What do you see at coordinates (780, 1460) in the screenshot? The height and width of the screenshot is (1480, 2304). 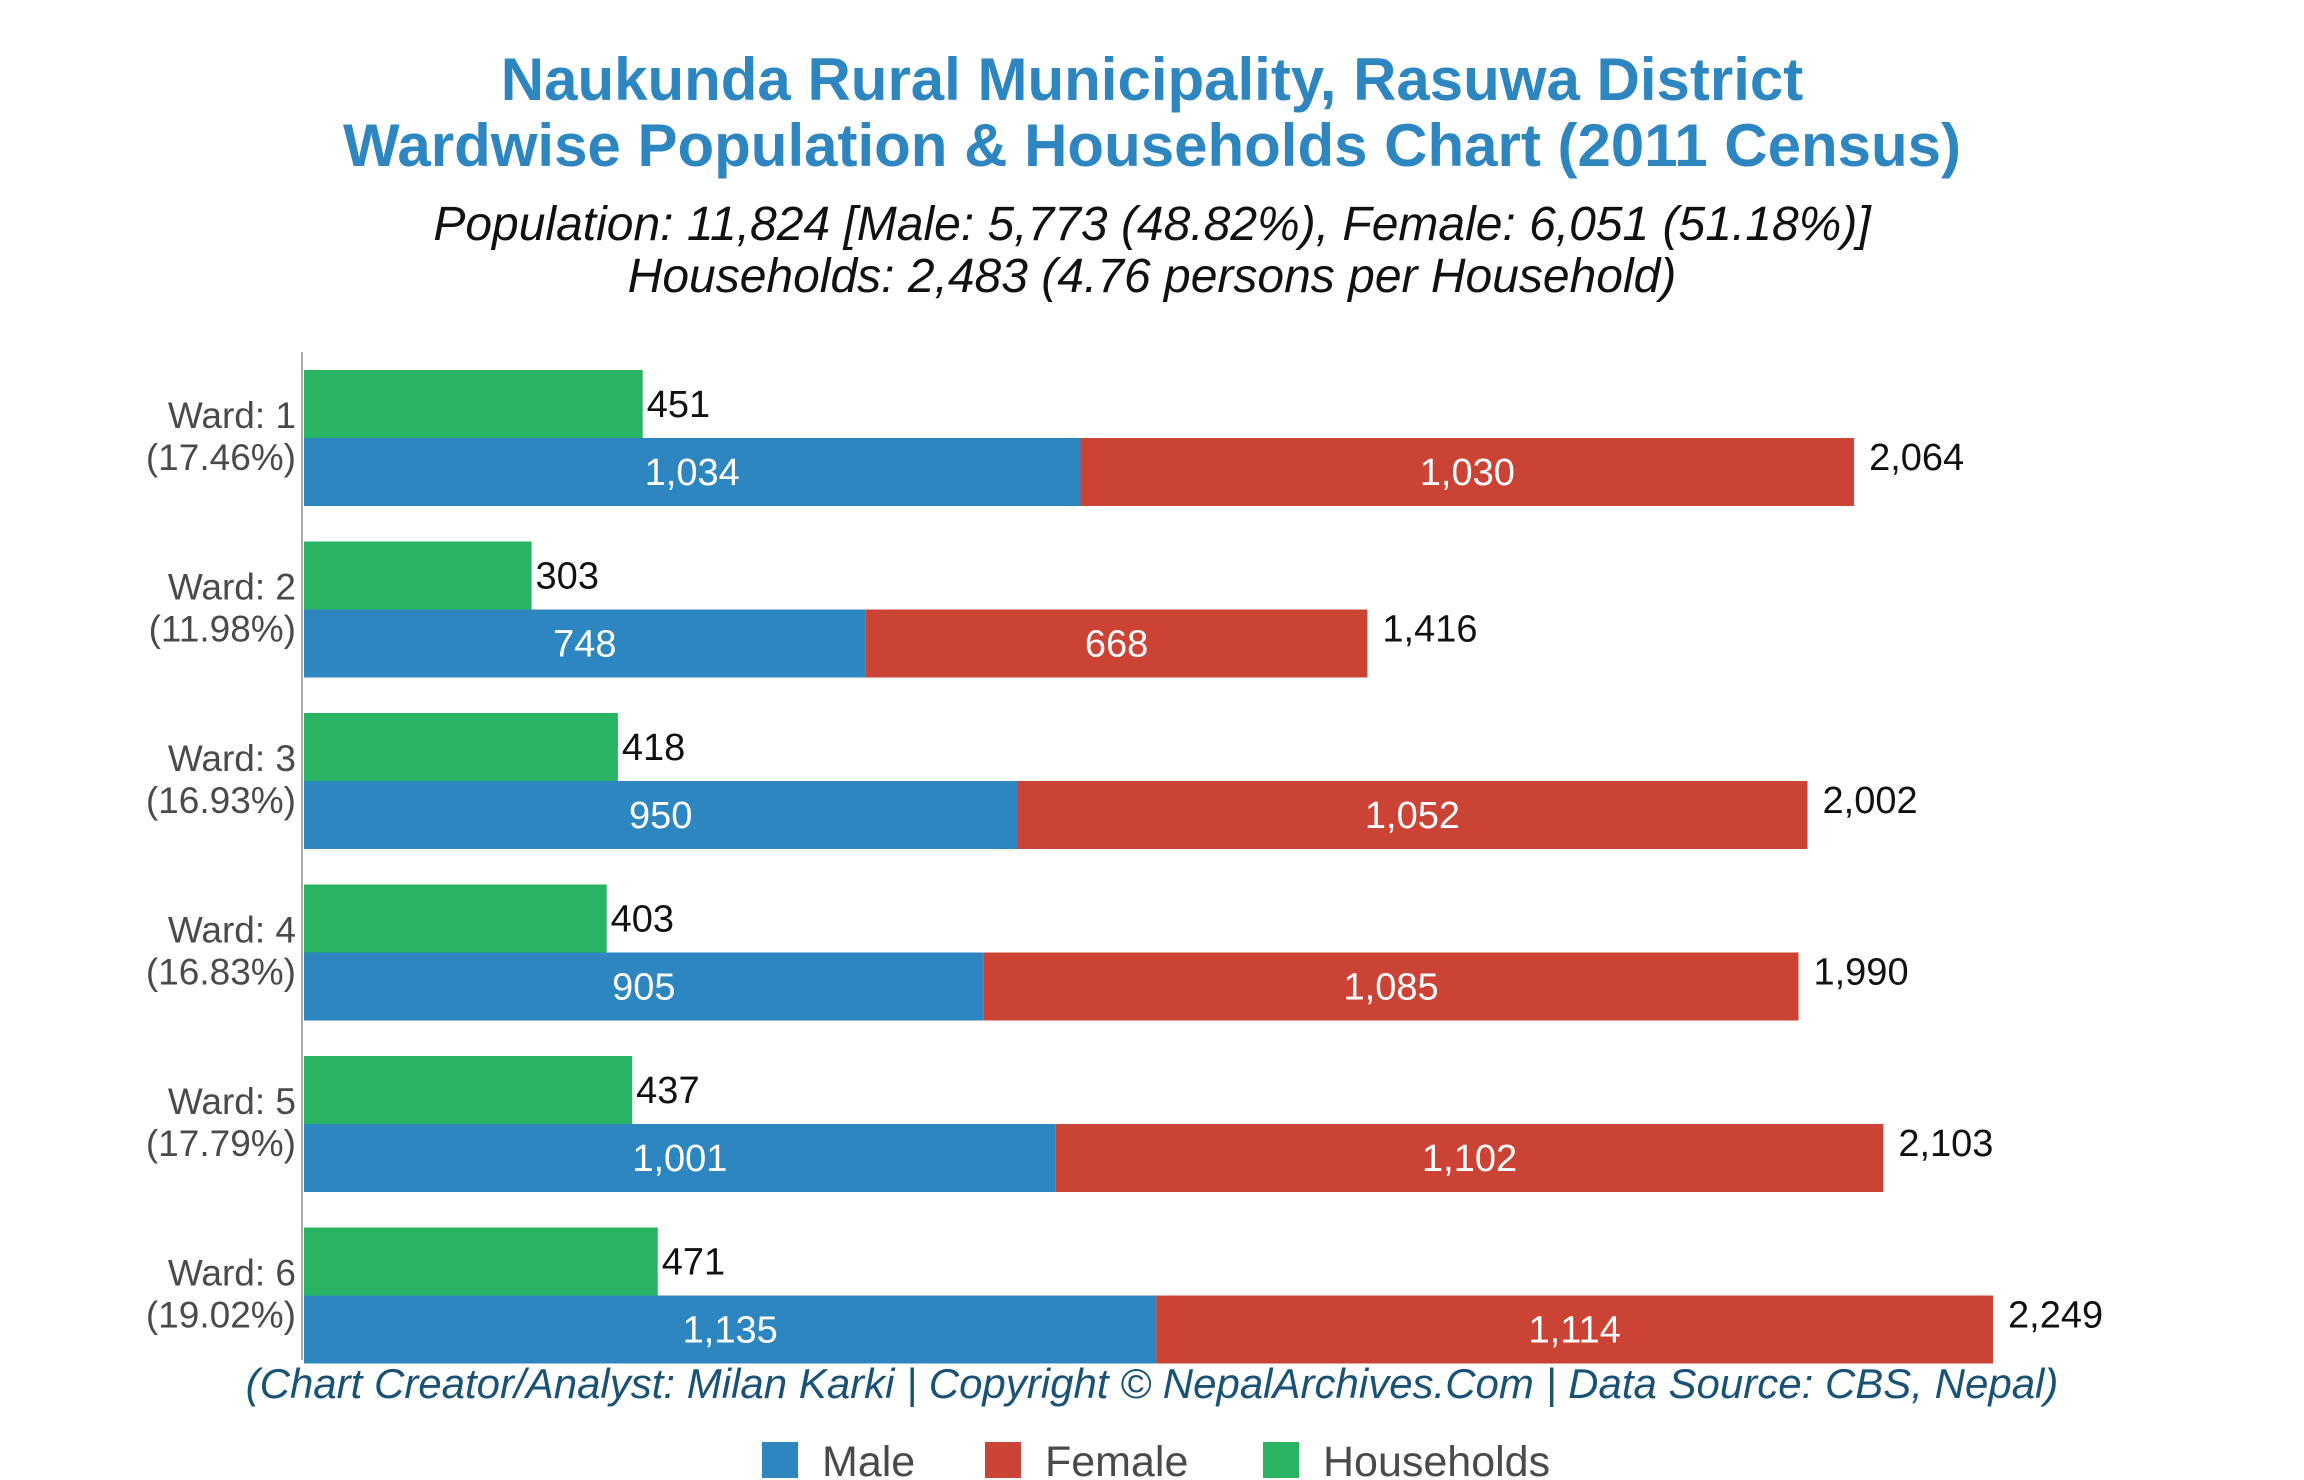 I see `legend-swatch-male` at bounding box center [780, 1460].